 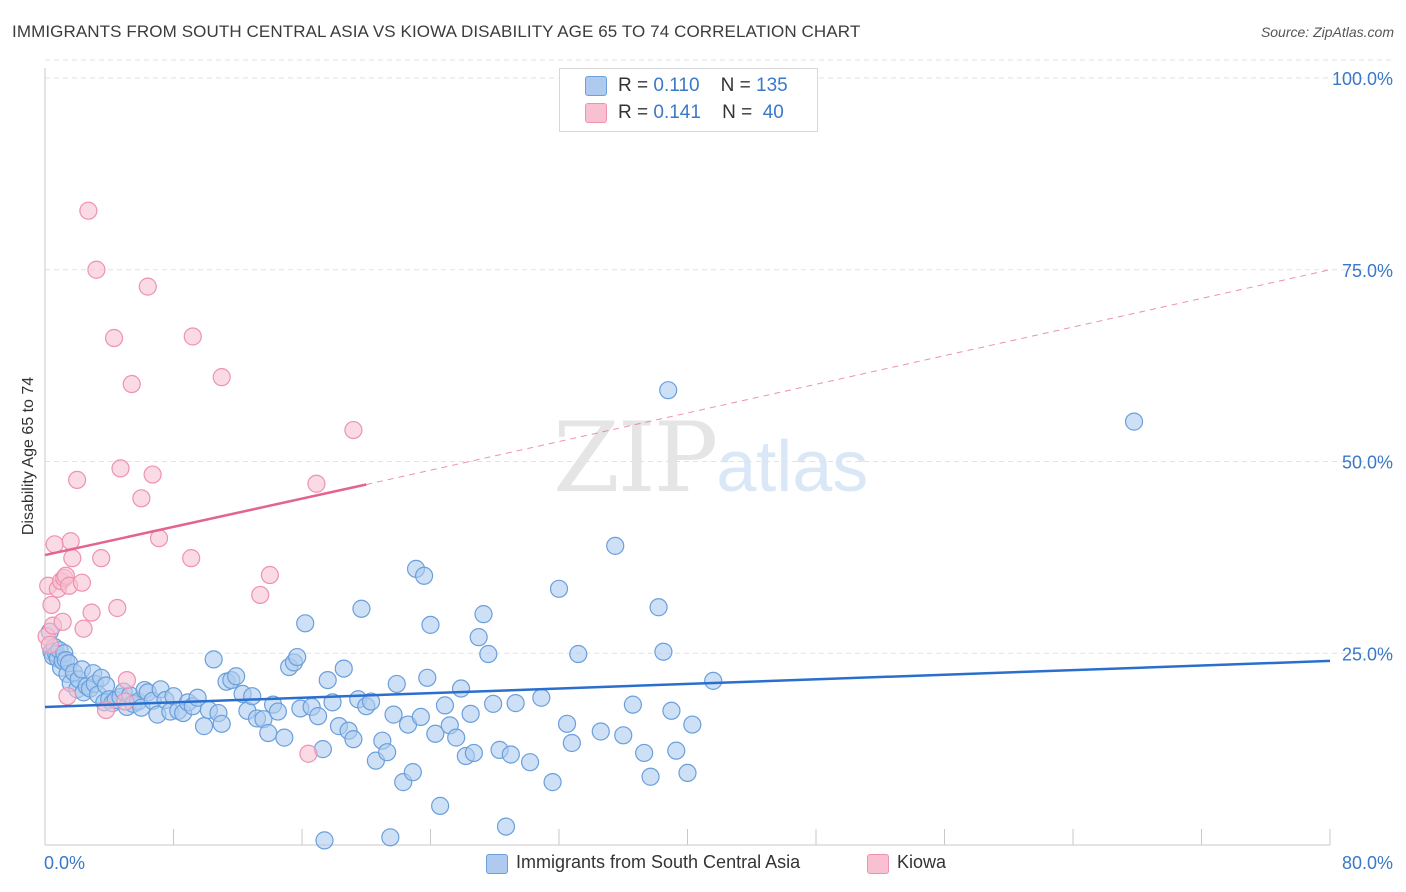 What do you see at coordinates (1367, 863) in the screenshot?
I see `x-tick-label: 80.0%` at bounding box center [1367, 863].